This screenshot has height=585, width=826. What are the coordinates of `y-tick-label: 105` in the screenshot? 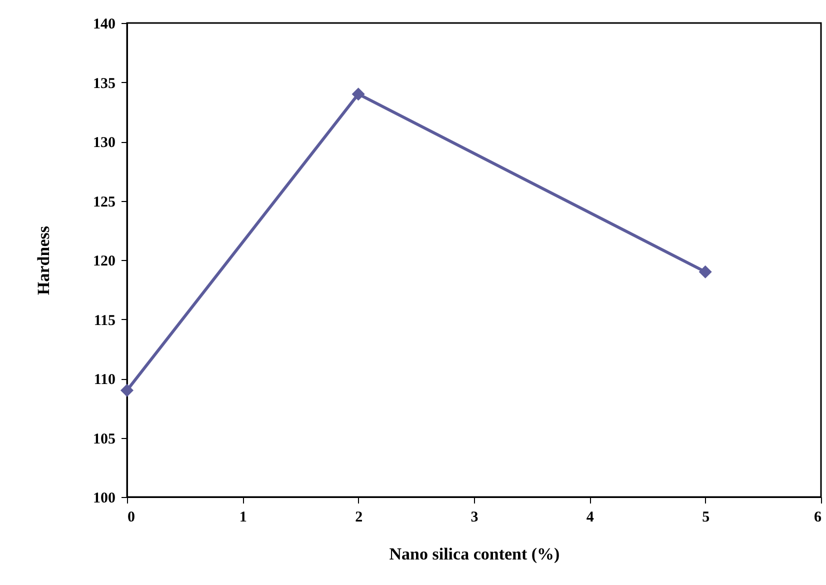 It's located at (104, 439).